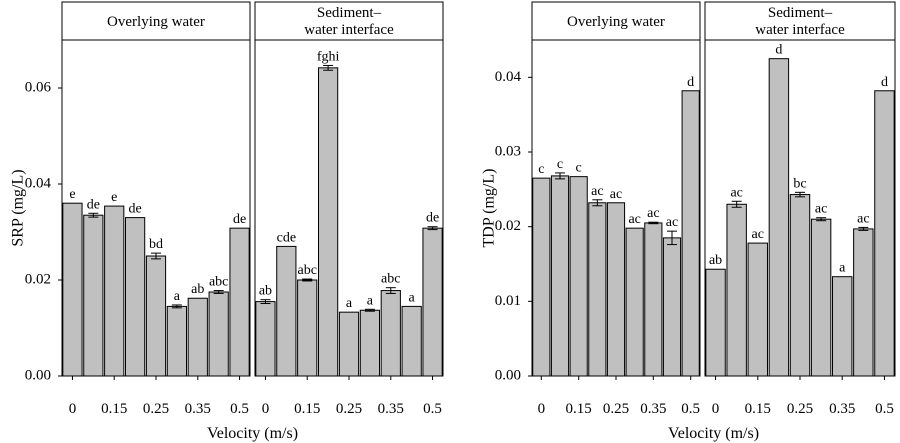 Image resolution: width=900 pixels, height=443 pixels. Describe the element at coordinates (391, 409) in the screenshot. I see `chart1-panel2-x-tick-label: 0.35` at that location.